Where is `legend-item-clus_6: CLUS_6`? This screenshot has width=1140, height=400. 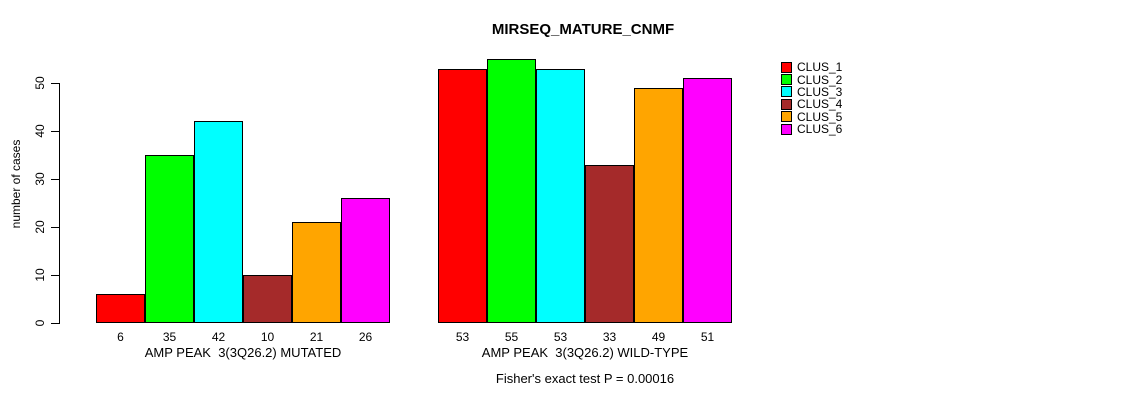
legend-item-clus_6: CLUS_6 is located at coordinates (812, 129).